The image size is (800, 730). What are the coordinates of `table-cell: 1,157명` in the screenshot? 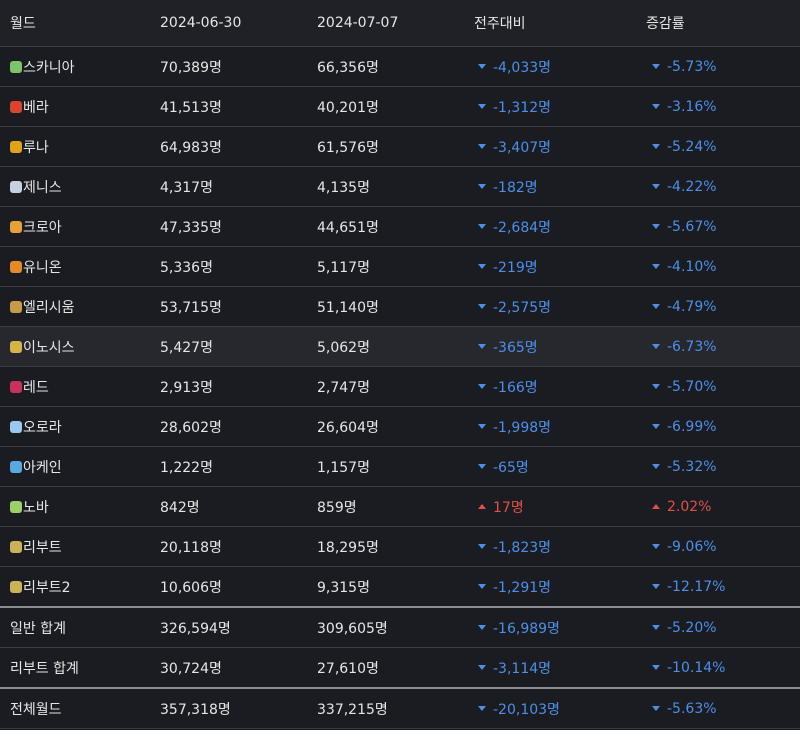 It's located at (343, 466).